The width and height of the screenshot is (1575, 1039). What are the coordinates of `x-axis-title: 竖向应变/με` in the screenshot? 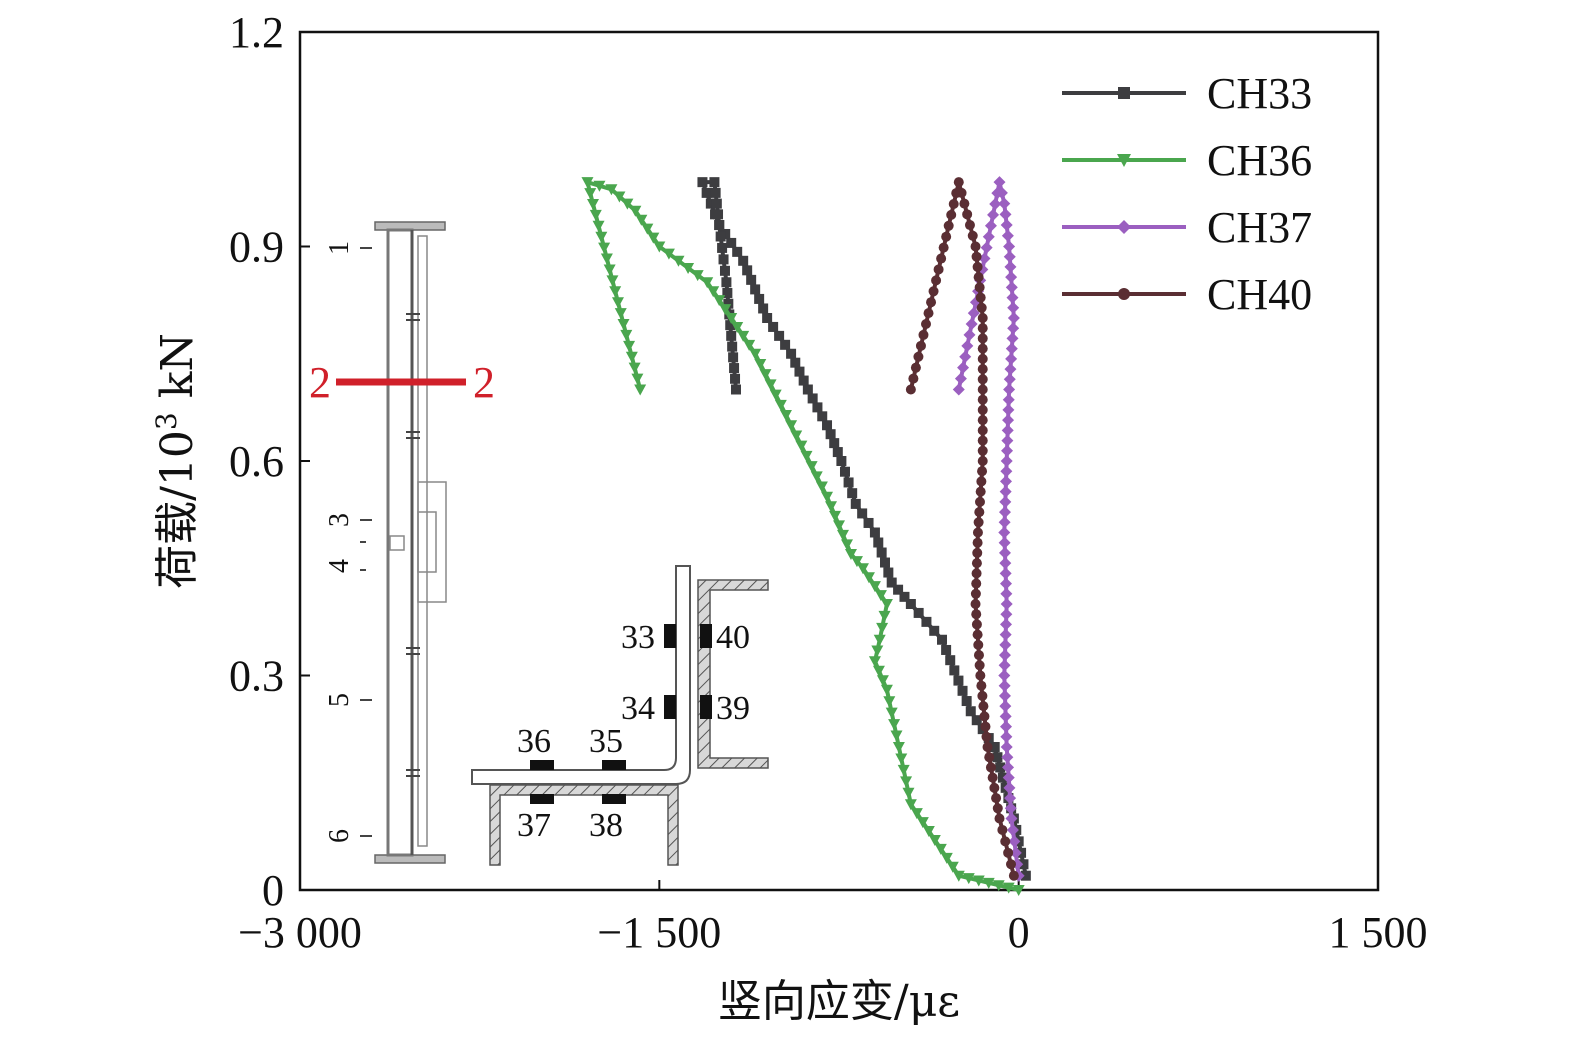 It's located at (839, 1001).